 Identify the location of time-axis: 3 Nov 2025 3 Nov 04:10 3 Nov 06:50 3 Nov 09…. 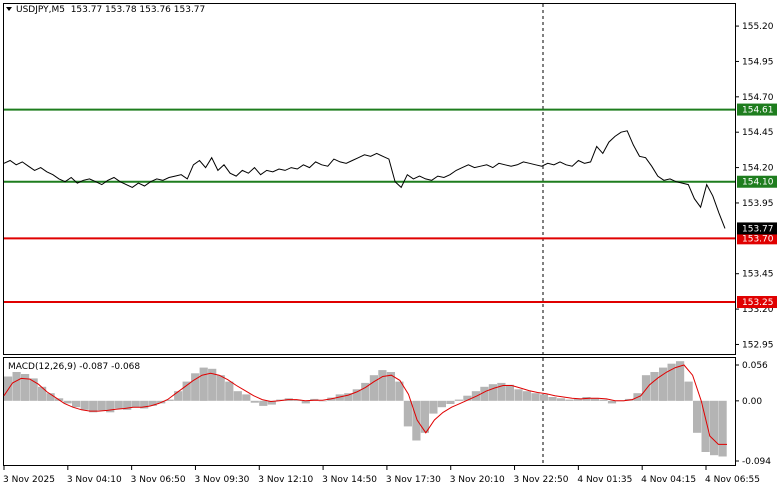
(381, 475).